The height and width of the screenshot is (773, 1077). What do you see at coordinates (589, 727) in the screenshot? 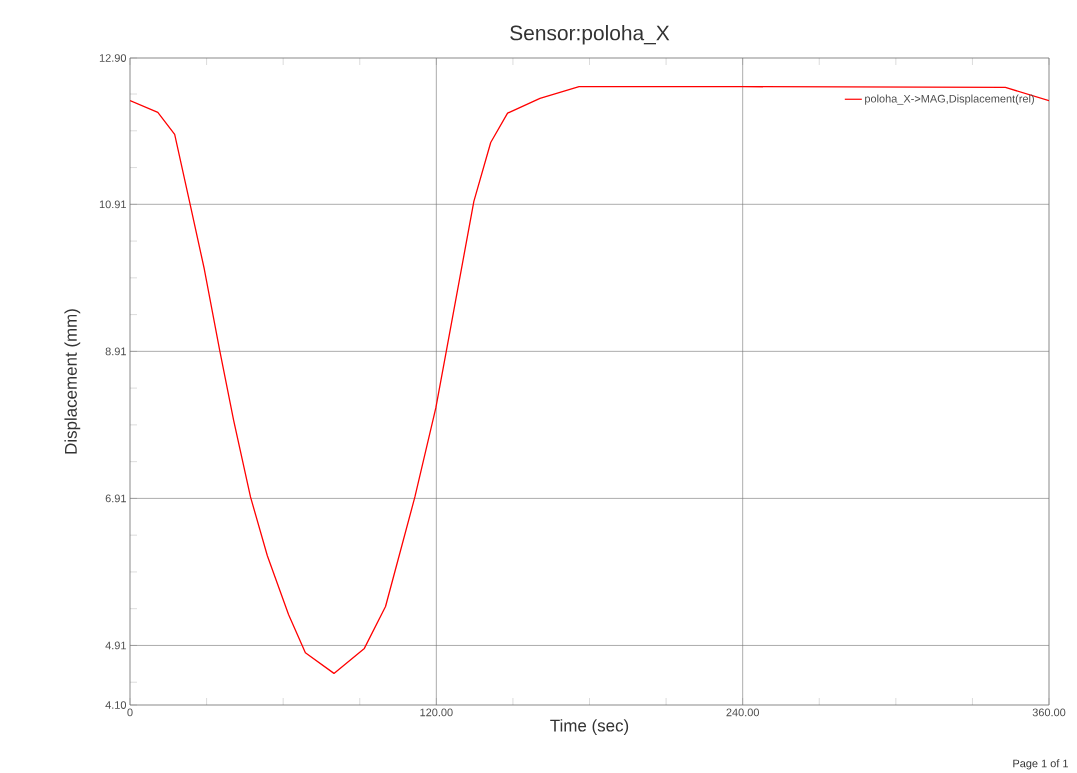
I see `x-axis-title: Time (sec)` at bounding box center [589, 727].